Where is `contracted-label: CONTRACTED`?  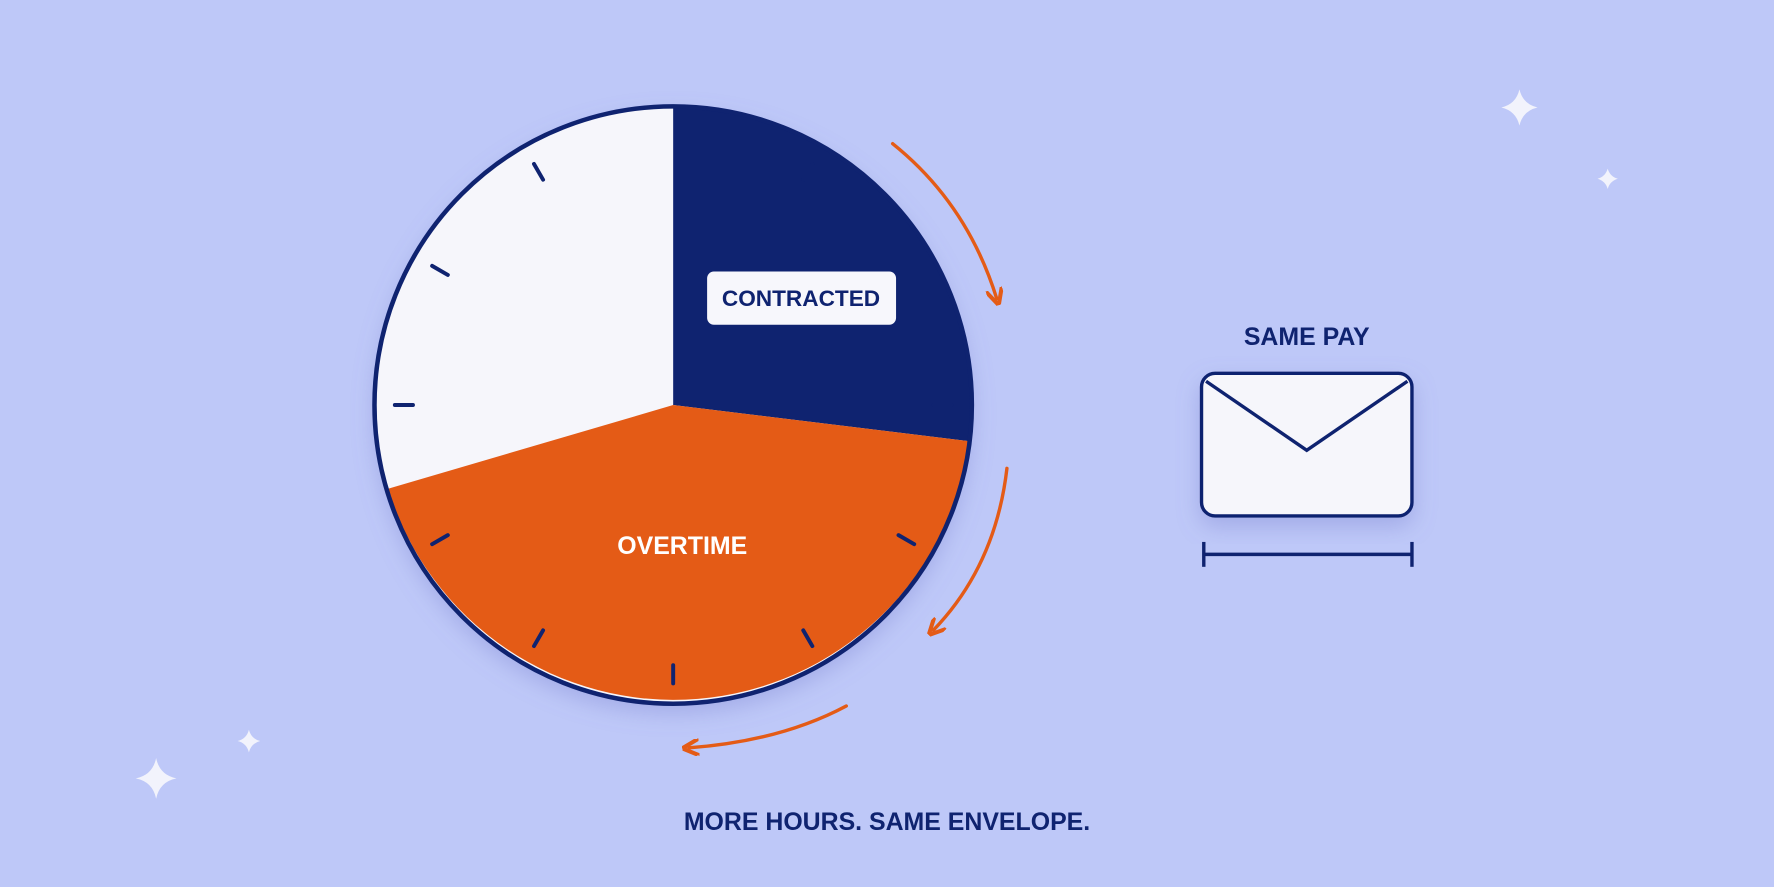 contracted-label: CONTRACTED is located at coordinates (801, 298).